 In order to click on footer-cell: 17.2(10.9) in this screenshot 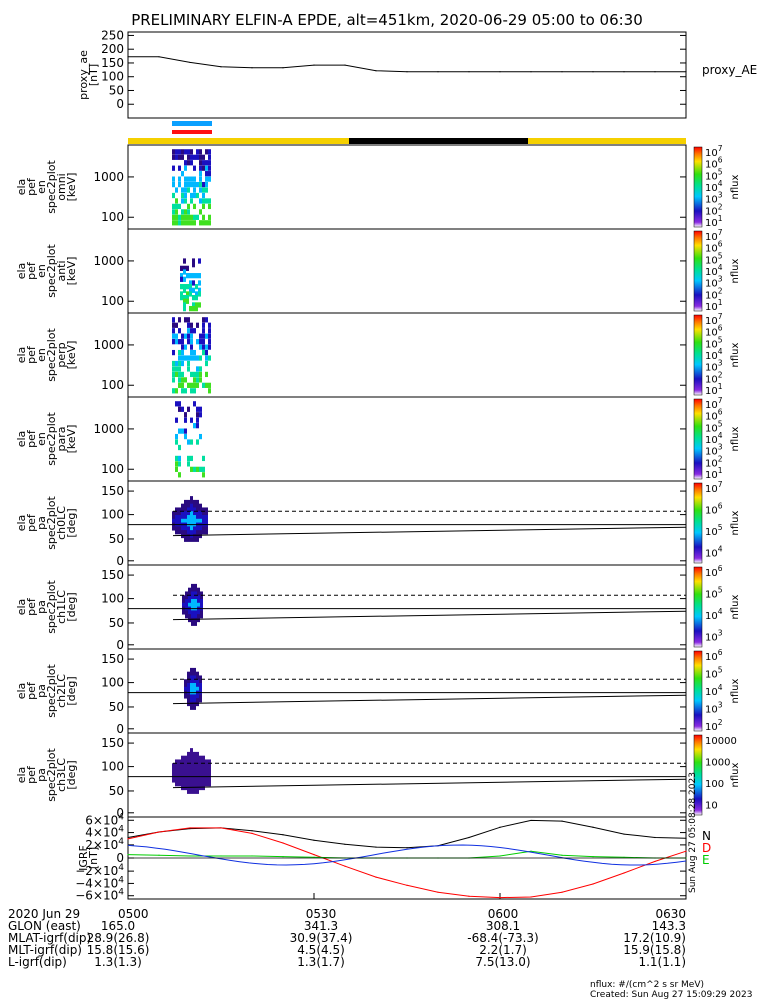, I will do `click(654, 938)`.